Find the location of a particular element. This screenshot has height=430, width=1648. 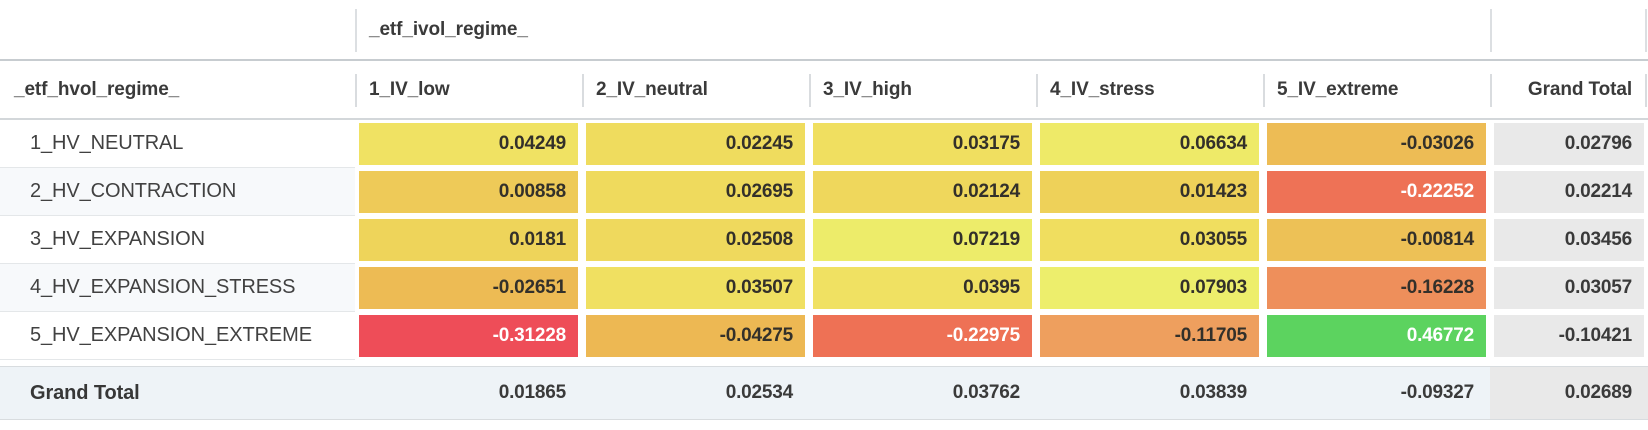

value-cell: 0.07219 is located at coordinates (922, 240).